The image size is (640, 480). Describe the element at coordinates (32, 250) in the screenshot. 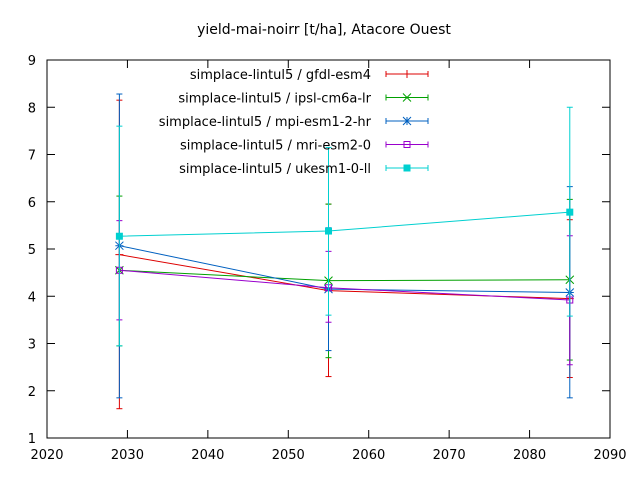

I see `y-tick-label: 5` at that location.